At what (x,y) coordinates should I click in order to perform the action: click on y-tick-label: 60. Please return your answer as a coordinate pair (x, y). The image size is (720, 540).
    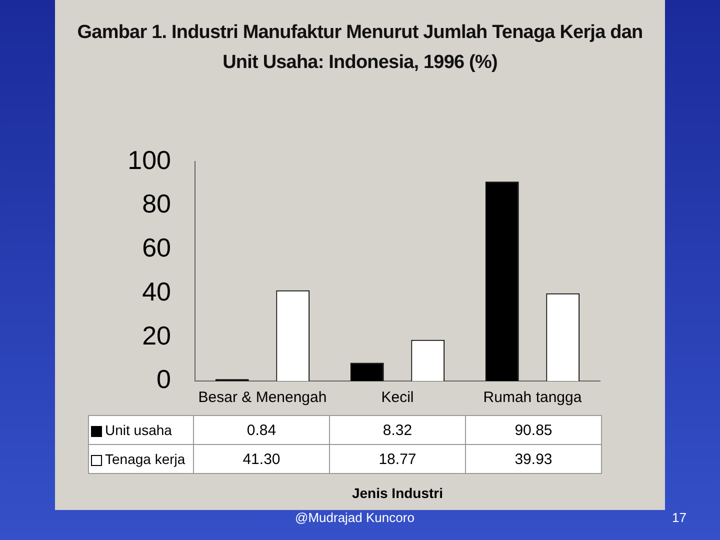
    Looking at the image, I should click on (156, 247).